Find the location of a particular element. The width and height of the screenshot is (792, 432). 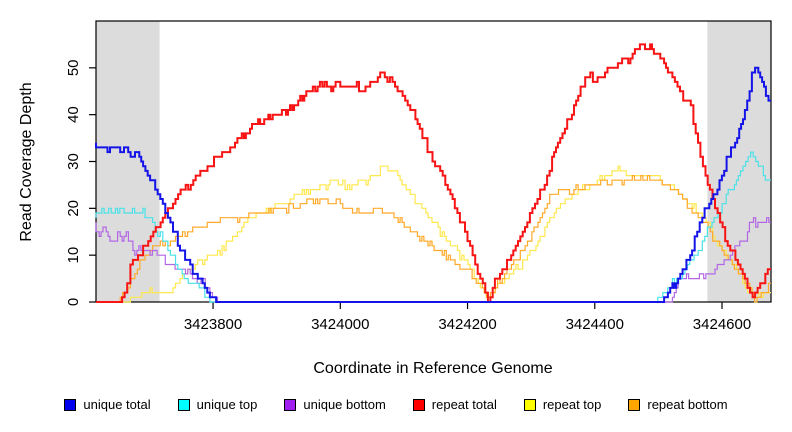

legend-item-repeat-top: repeat top is located at coordinates (562, 404).